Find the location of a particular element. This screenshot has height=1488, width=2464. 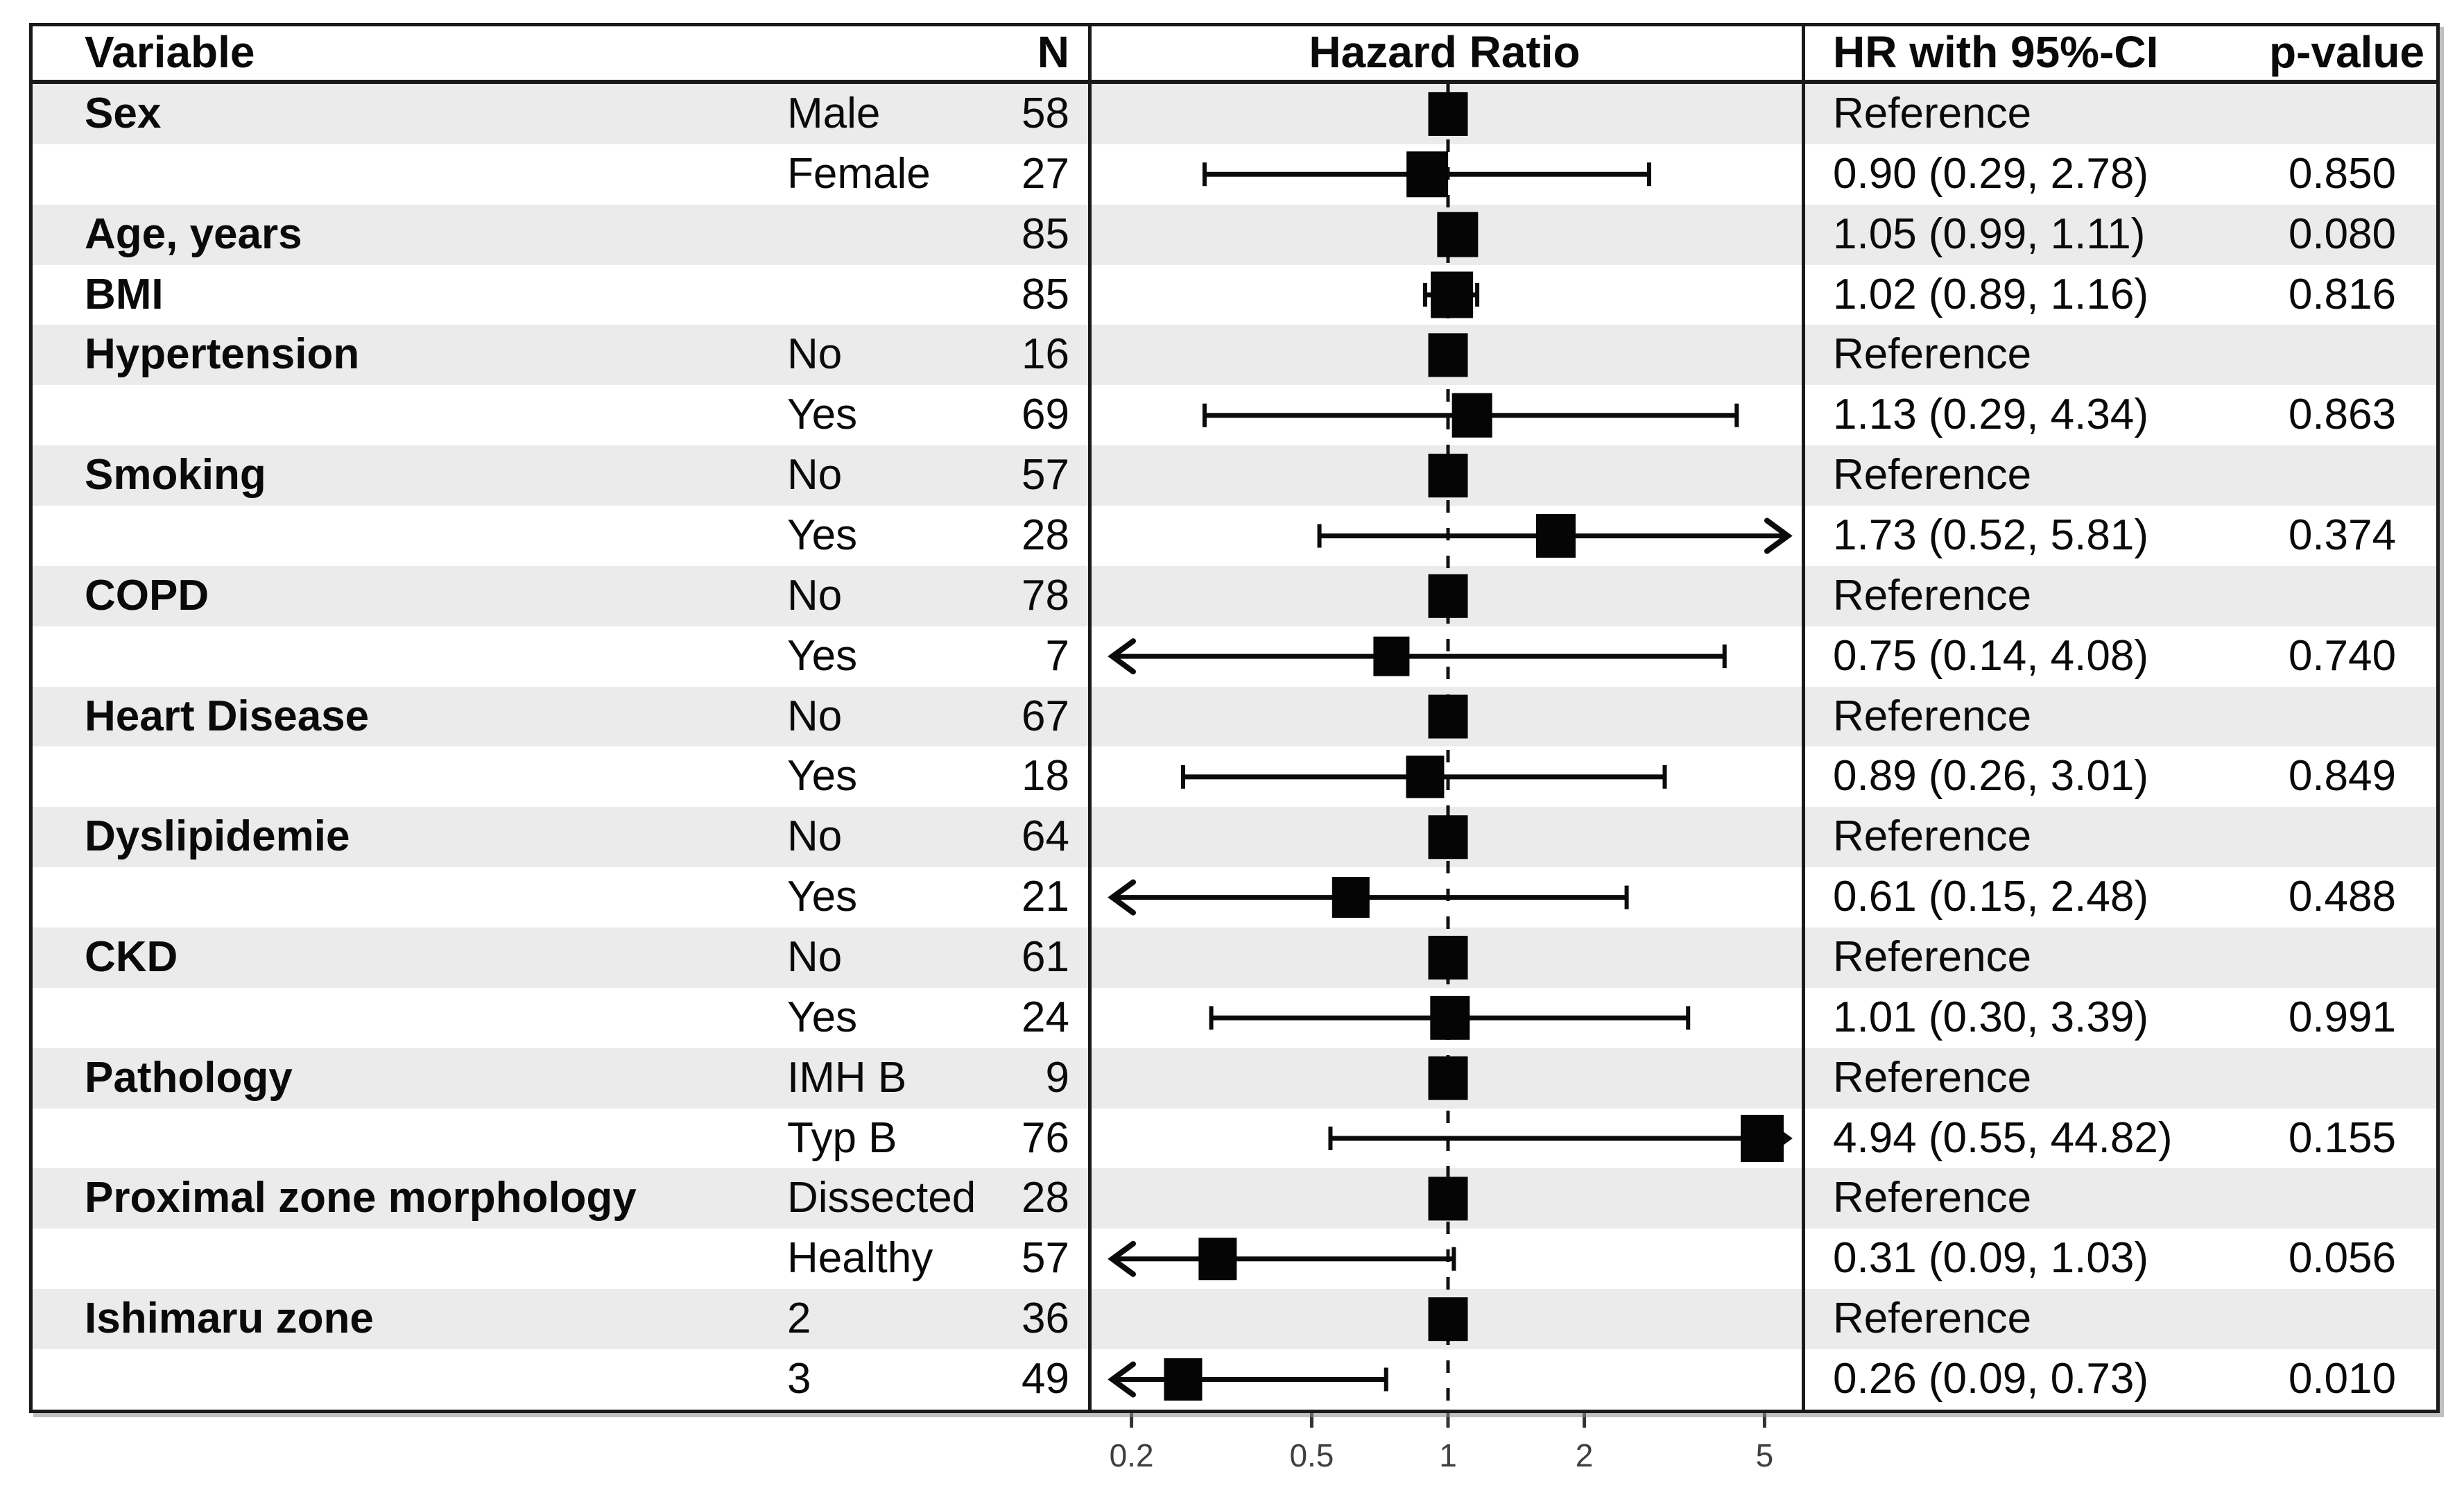

variable-label: Age, years is located at coordinates (193, 234).